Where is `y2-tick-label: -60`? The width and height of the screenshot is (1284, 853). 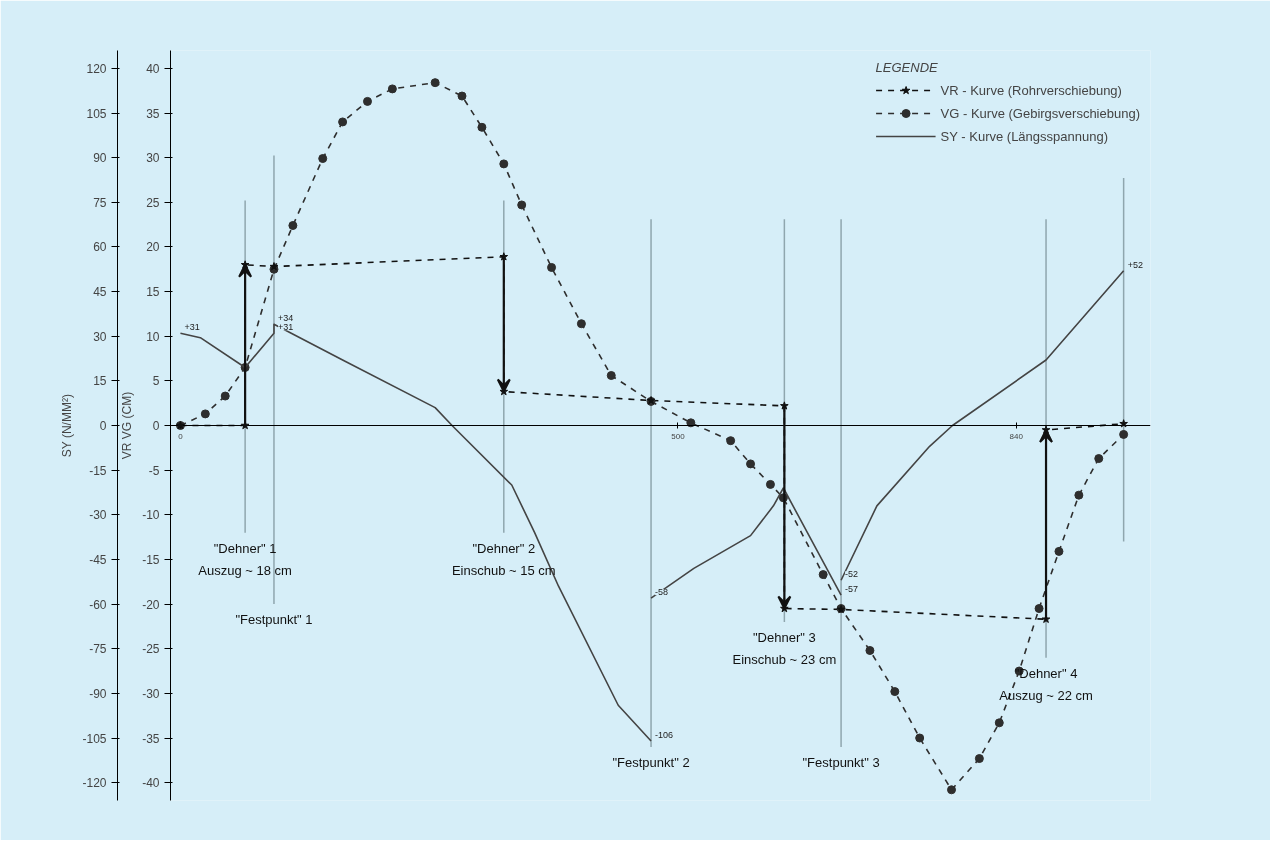
y2-tick-label: -60 is located at coordinates (98, 604).